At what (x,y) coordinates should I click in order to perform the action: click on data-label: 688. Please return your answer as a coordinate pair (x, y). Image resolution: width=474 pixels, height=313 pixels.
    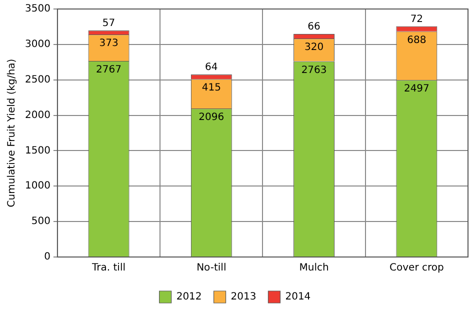
    Looking at the image, I should click on (416, 40).